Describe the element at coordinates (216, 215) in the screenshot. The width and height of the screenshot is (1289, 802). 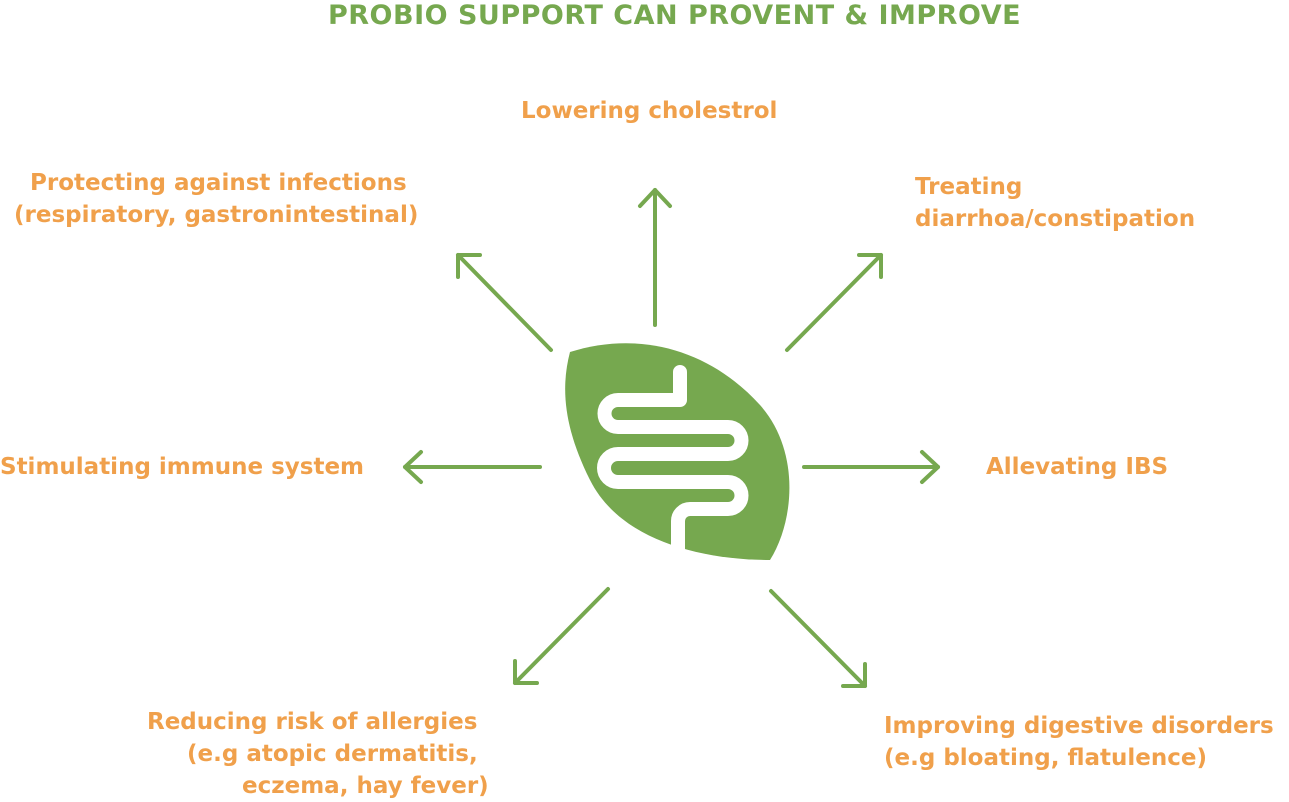
I see `benefit-line: (respiratory, gastronintestinal)` at that location.